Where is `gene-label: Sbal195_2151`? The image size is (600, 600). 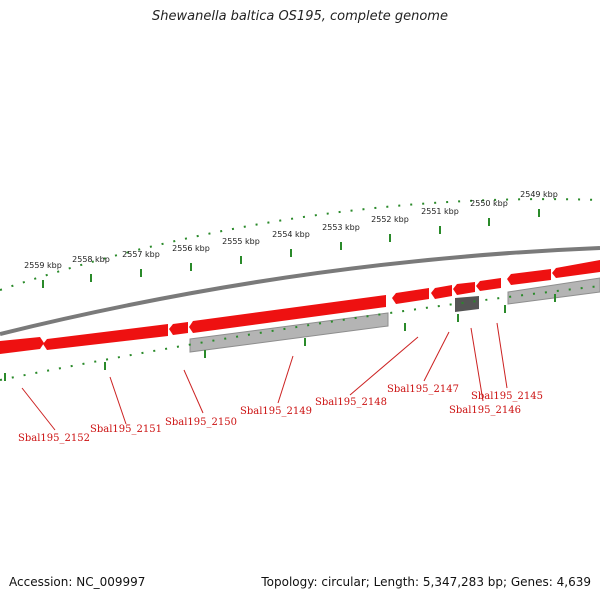
gene-label: Sbal195_2151 is located at coordinates (126, 429).